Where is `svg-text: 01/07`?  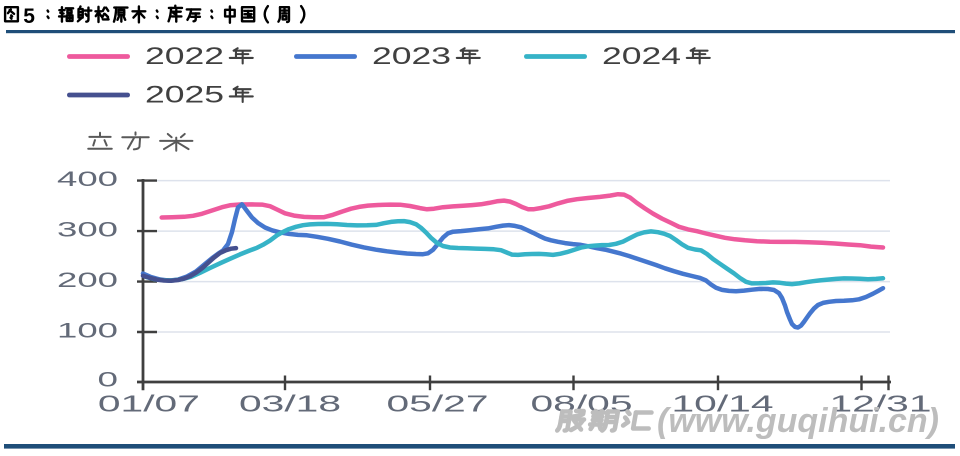
svg-text: 01/07 is located at coordinates (149, 403).